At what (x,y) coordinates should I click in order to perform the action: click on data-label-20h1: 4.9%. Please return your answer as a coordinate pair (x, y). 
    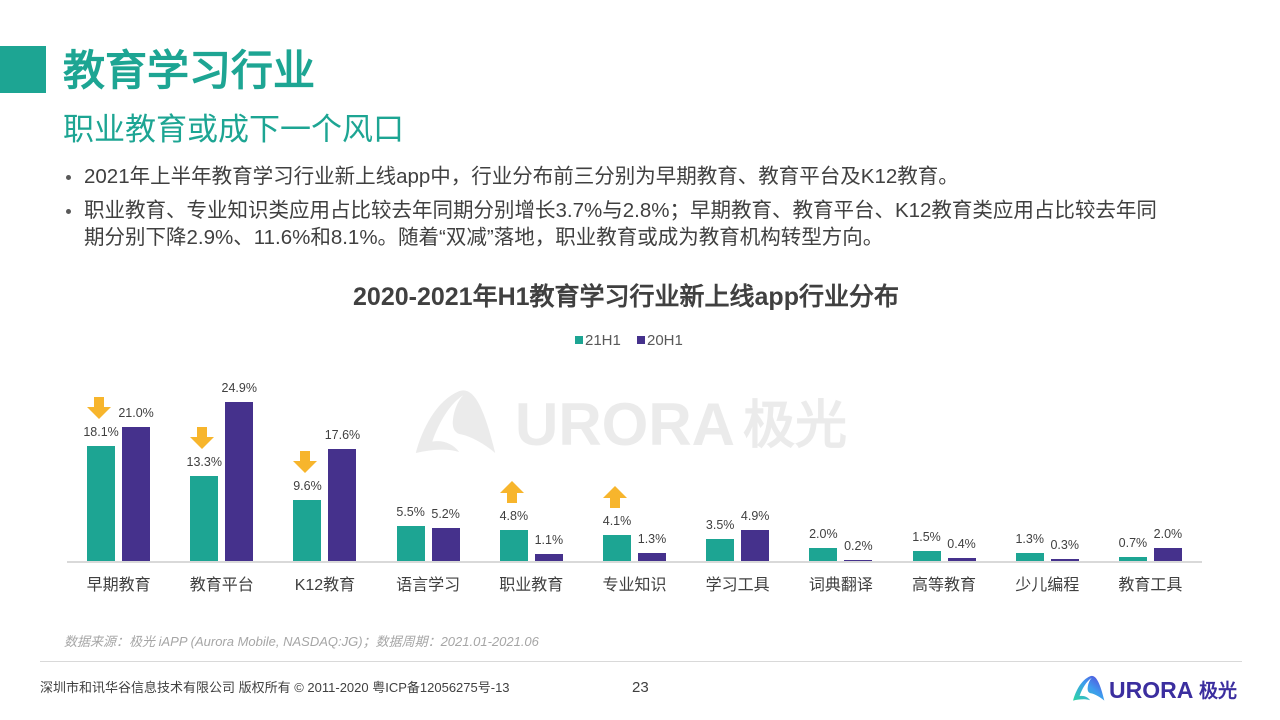
    Looking at the image, I should click on (755, 515).